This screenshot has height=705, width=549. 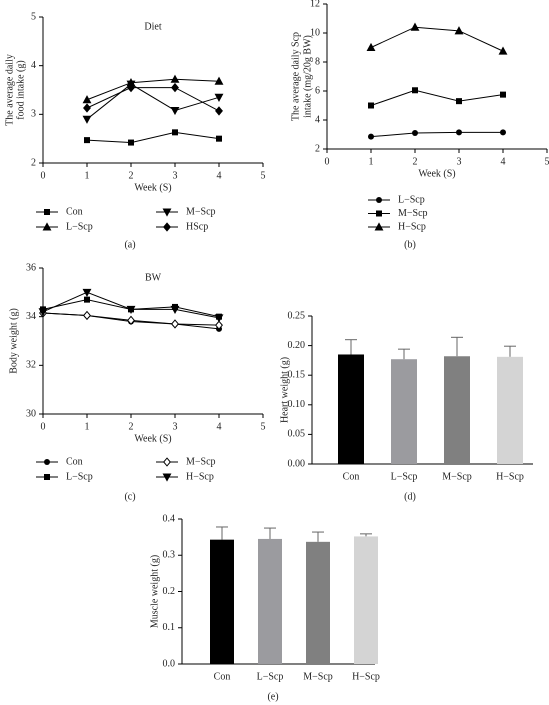 What do you see at coordinates (297, 404) in the screenshot?
I see `y-tick-label: 0.10` at bounding box center [297, 404].